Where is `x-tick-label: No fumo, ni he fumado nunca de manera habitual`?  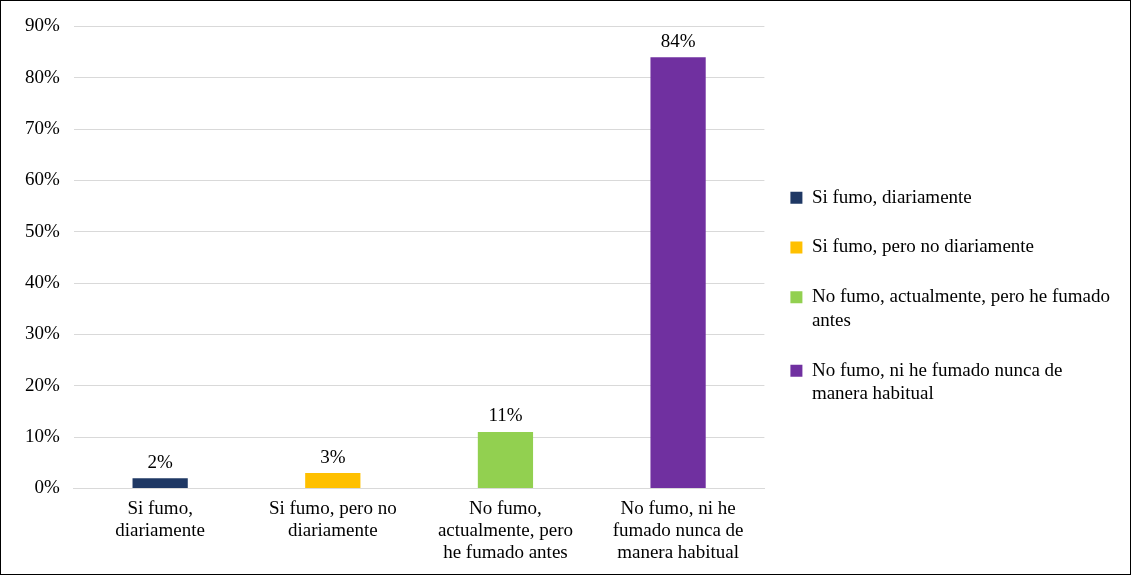 x-tick-label: No fumo, ni he fumado nunca de manera habitual is located at coordinates (678, 530).